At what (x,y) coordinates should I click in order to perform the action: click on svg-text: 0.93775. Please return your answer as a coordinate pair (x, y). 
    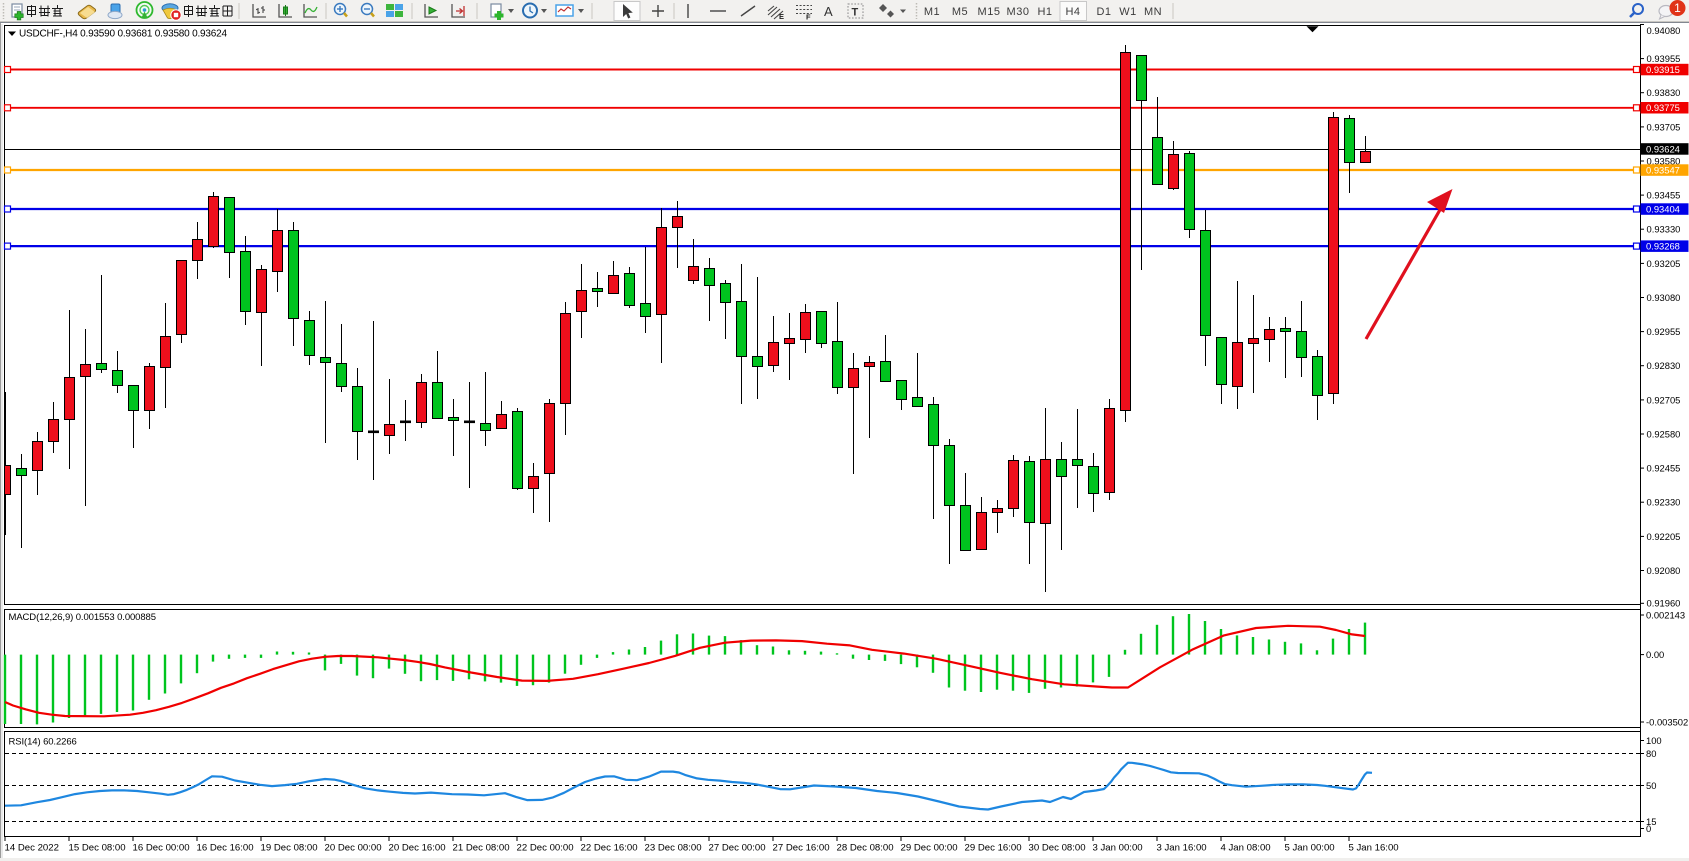
    Looking at the image, I should click on (1663, 107).